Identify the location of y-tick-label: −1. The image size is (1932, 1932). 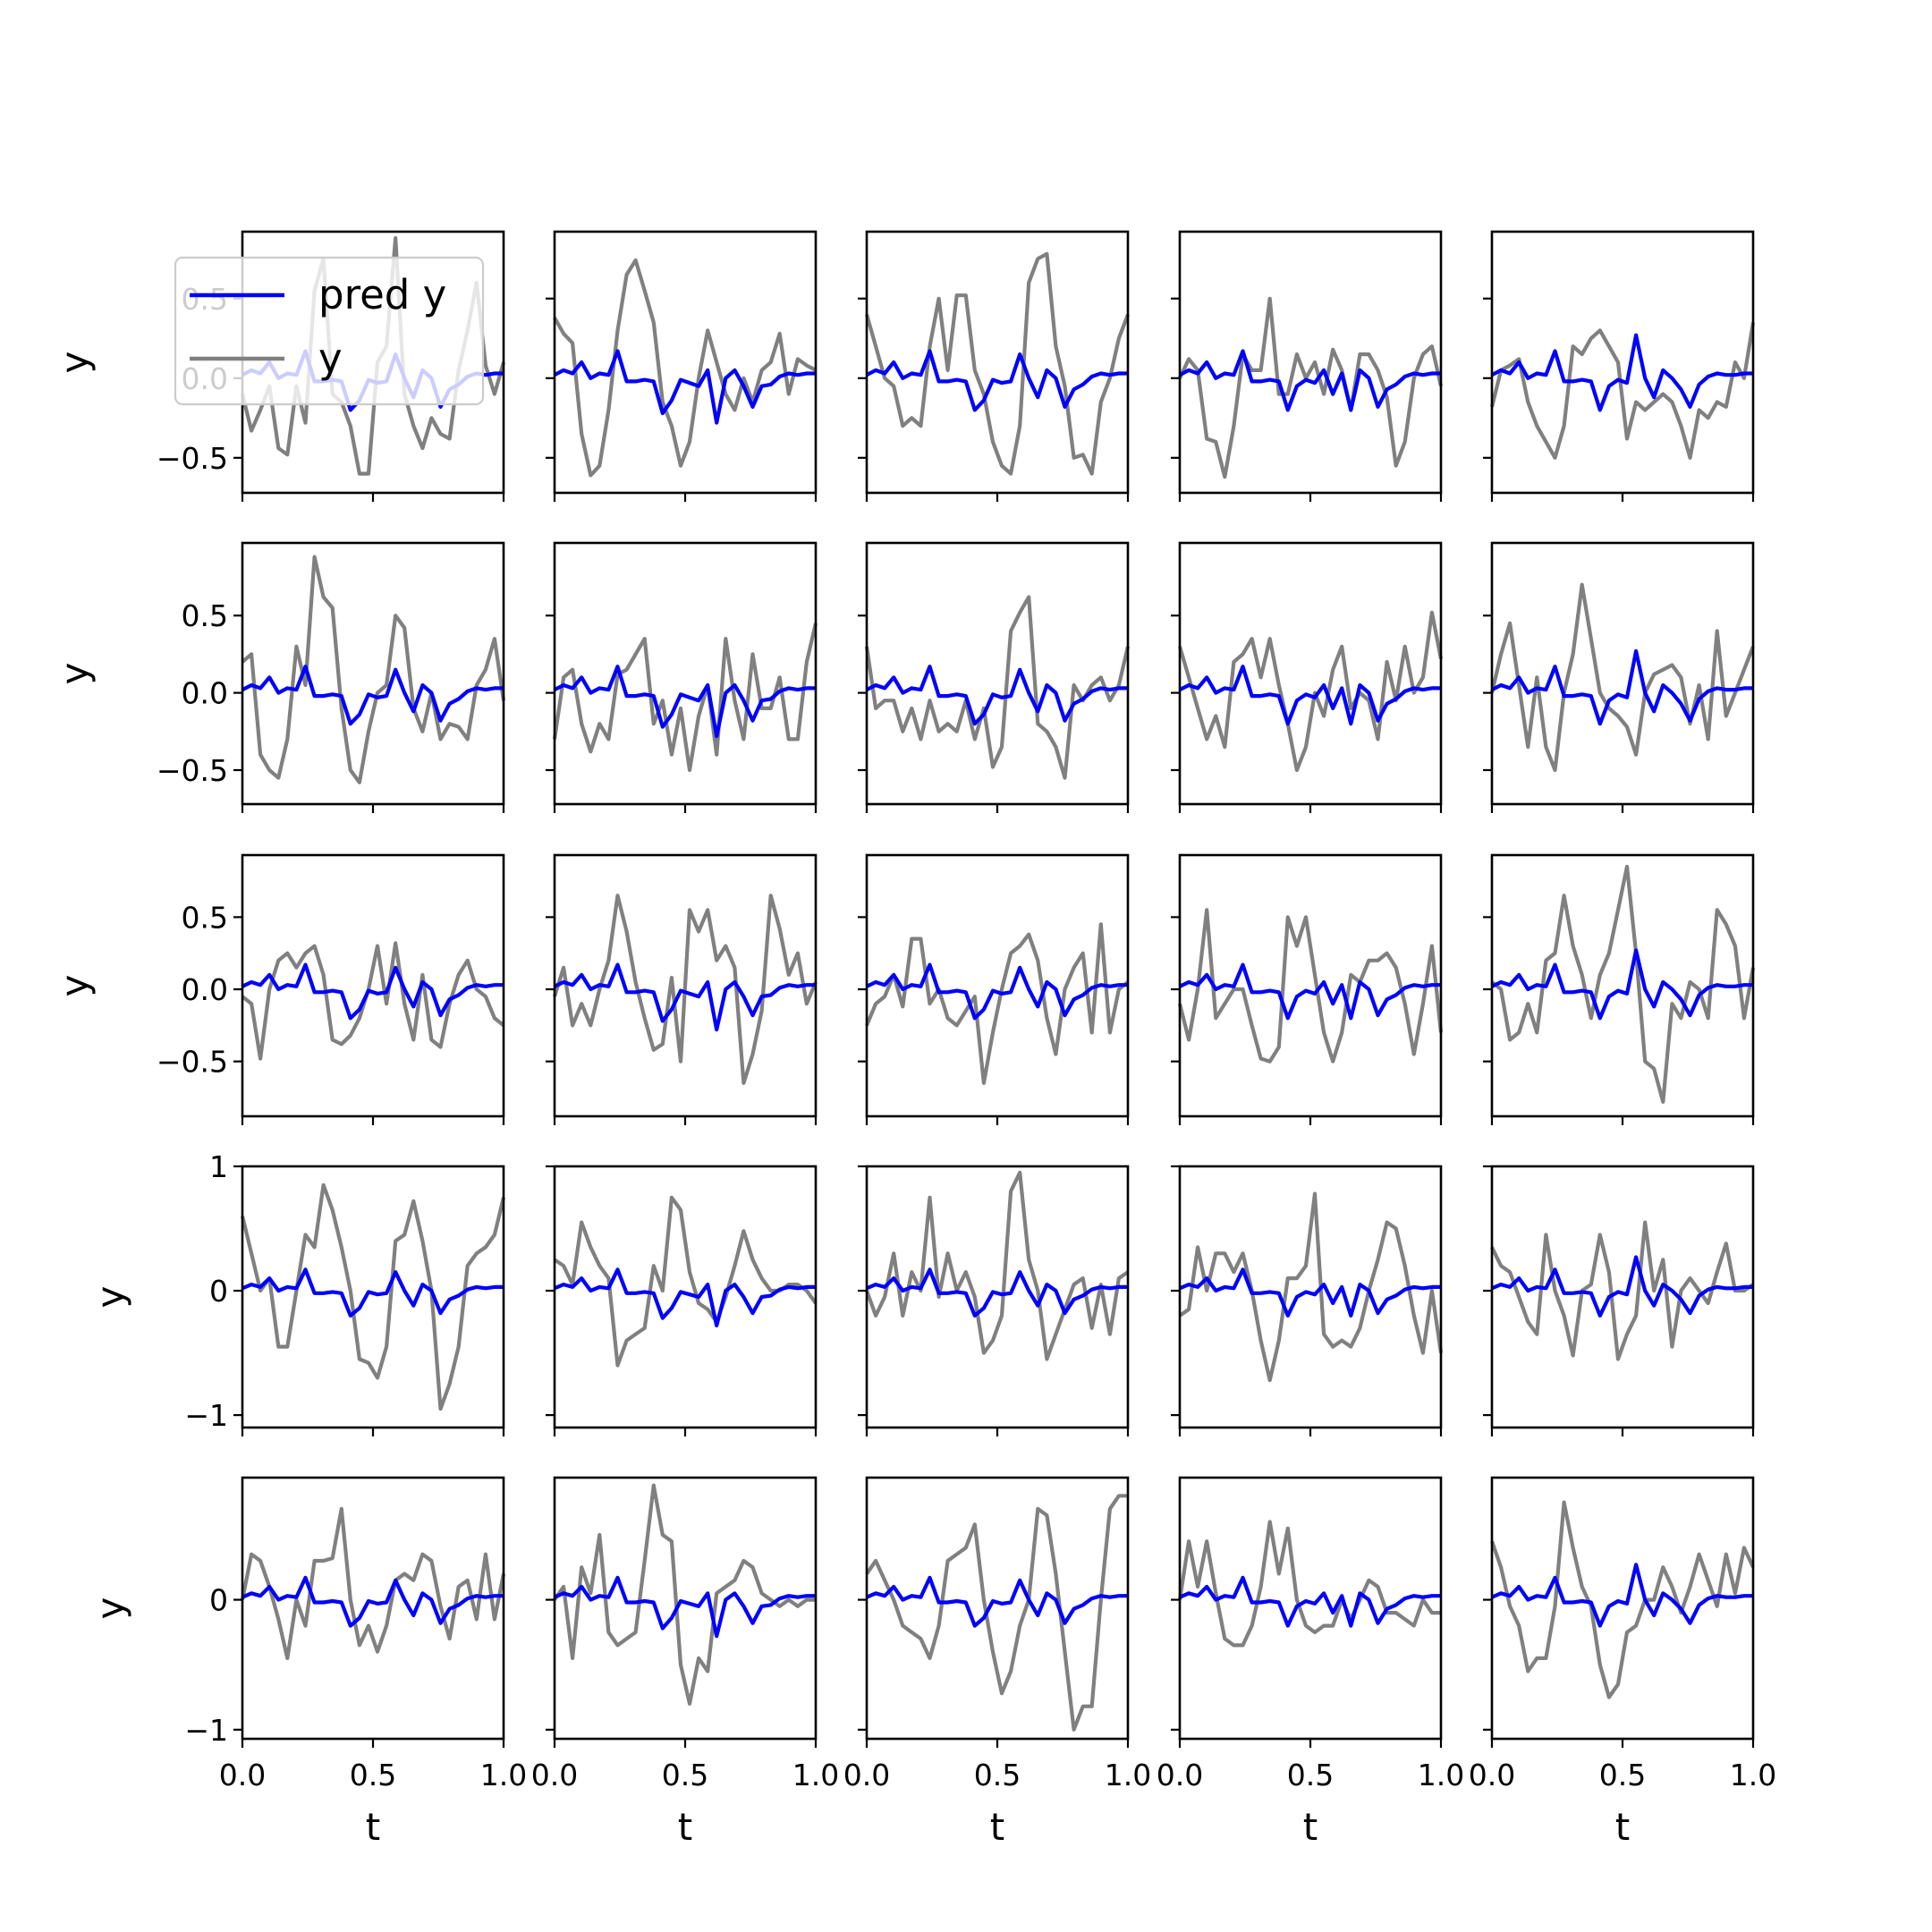
(206, 1730).